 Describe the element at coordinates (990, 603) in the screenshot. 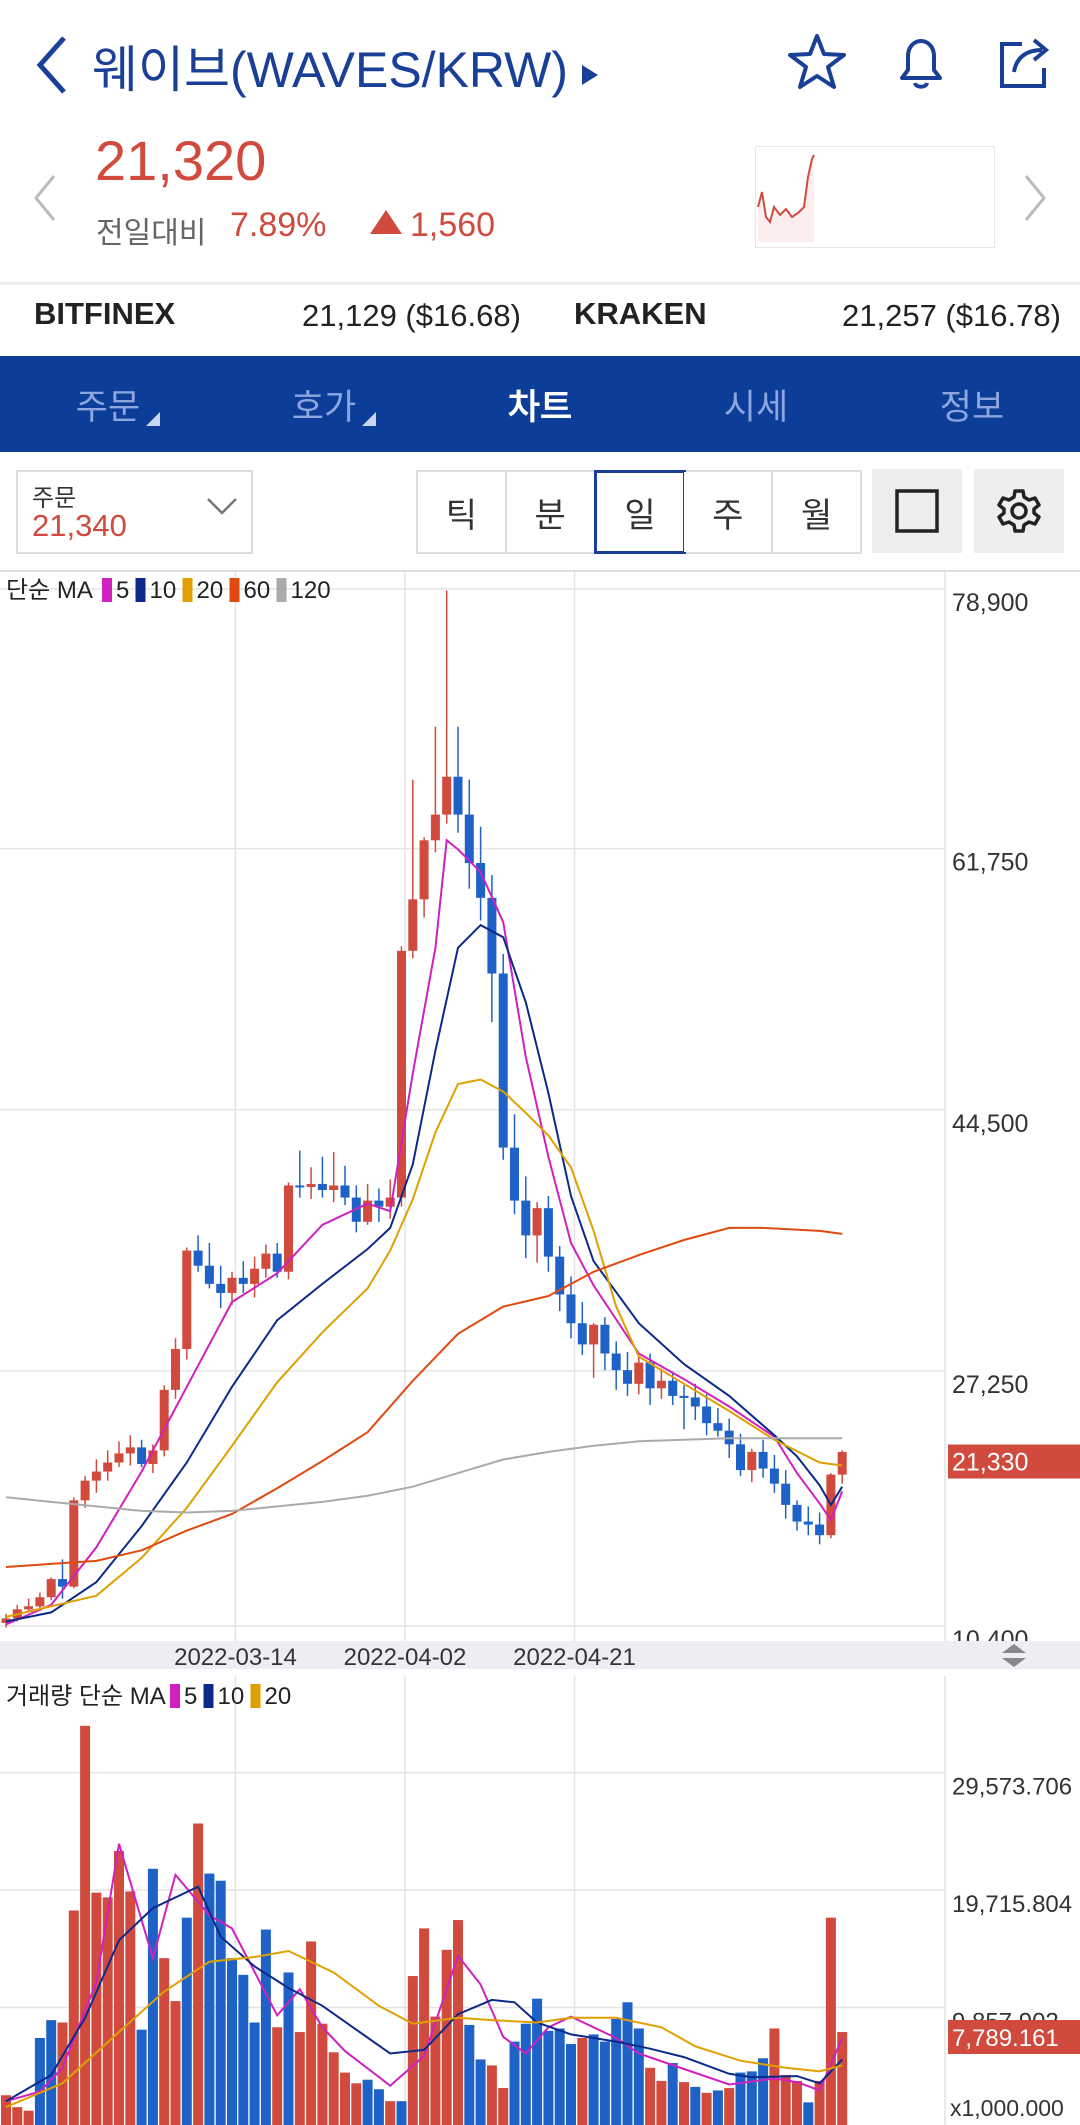

I see `price-axis-tick: 78,900` at that location.